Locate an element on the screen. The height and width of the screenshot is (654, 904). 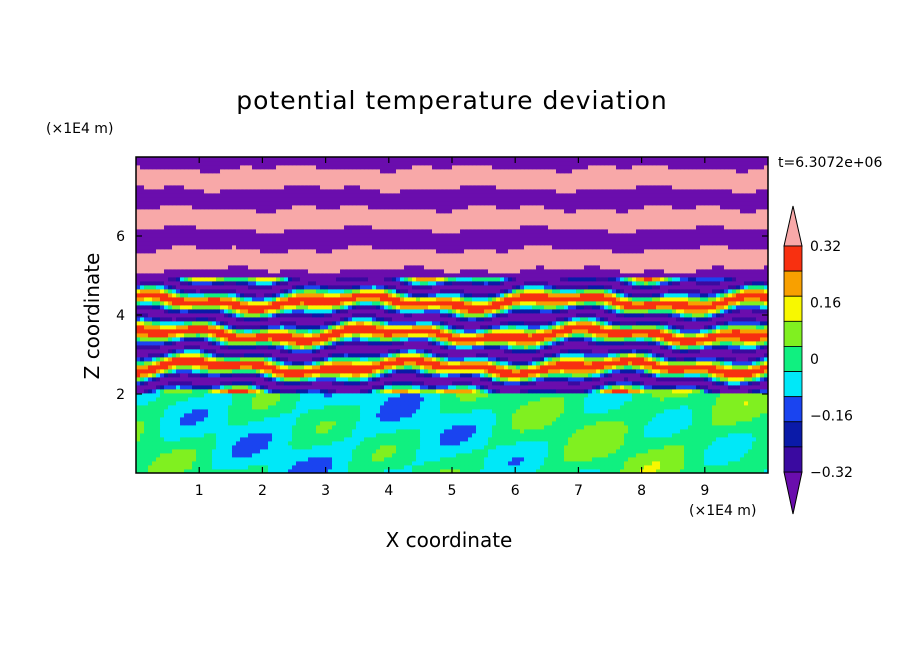
x-axis-label-text: X coordinate is located at coordinates (449, 540).